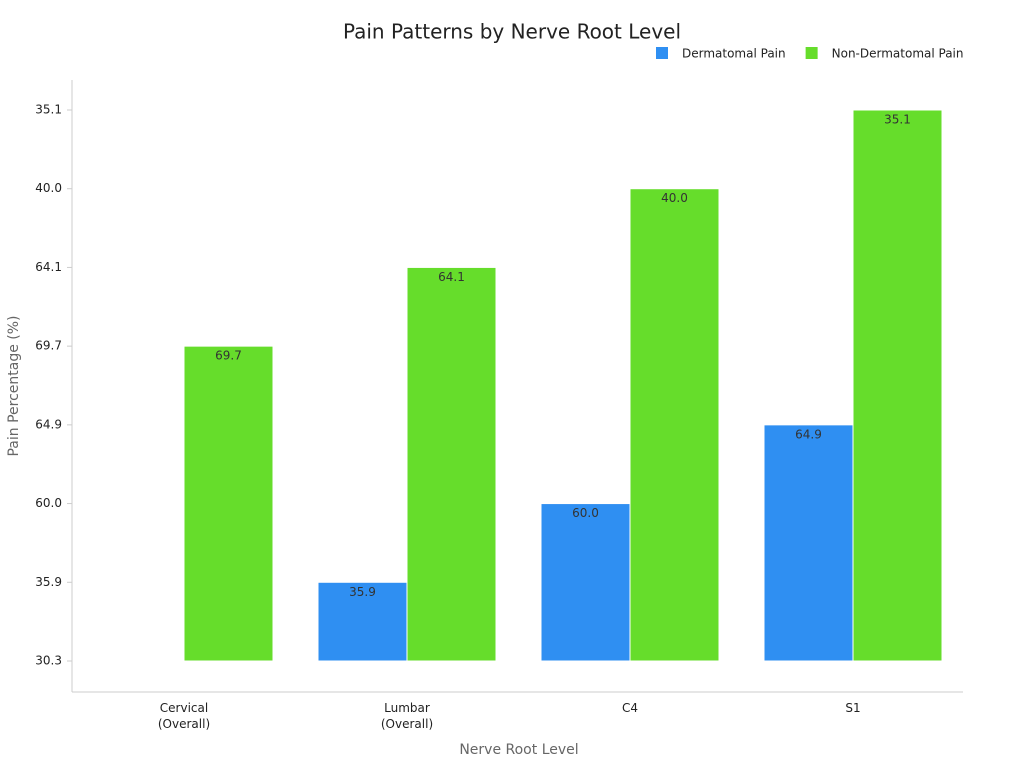 The image size is (1024, 768). I want to click on value-label: 69.7, so click(228, 356).